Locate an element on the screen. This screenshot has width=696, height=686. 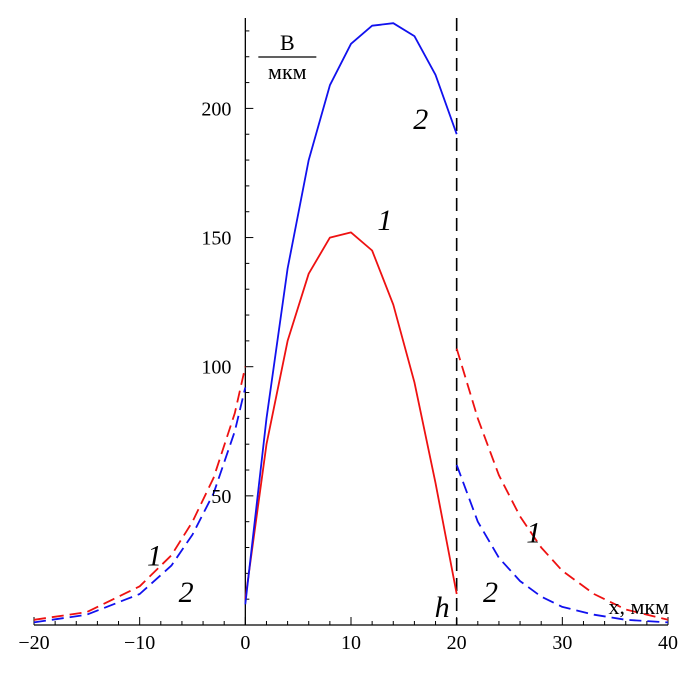
y-unit-numerator: В is located at coordinates (287, 42).